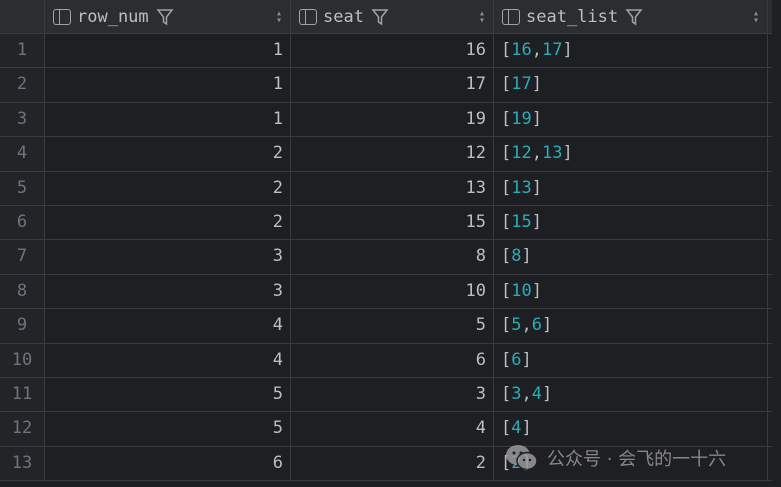  Describe the element at coordinates (631, 51) in the screenshot. I see `cell-seat-list: [16,17]` at that location.